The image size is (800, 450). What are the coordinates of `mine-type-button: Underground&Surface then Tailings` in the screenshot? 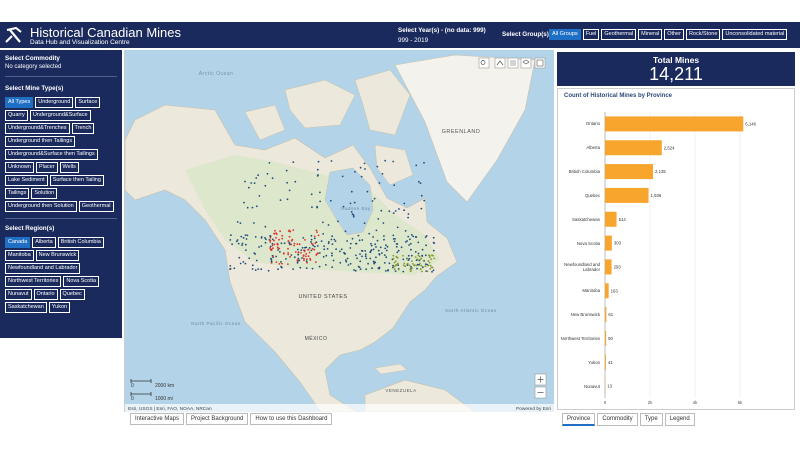 It's located at (51, 154).